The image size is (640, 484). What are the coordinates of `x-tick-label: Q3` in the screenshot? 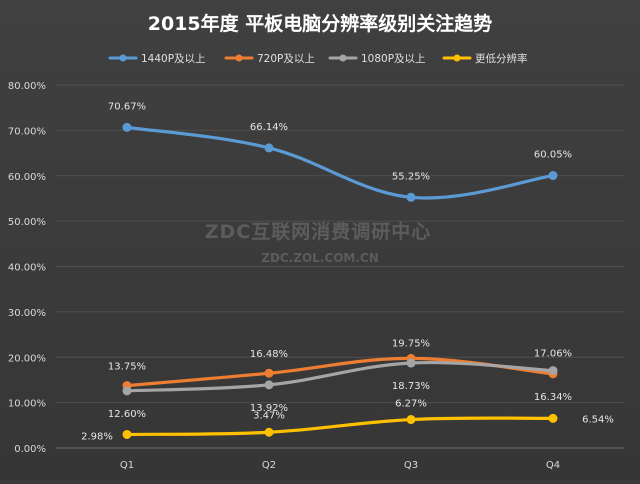 It's located at (411, 465).